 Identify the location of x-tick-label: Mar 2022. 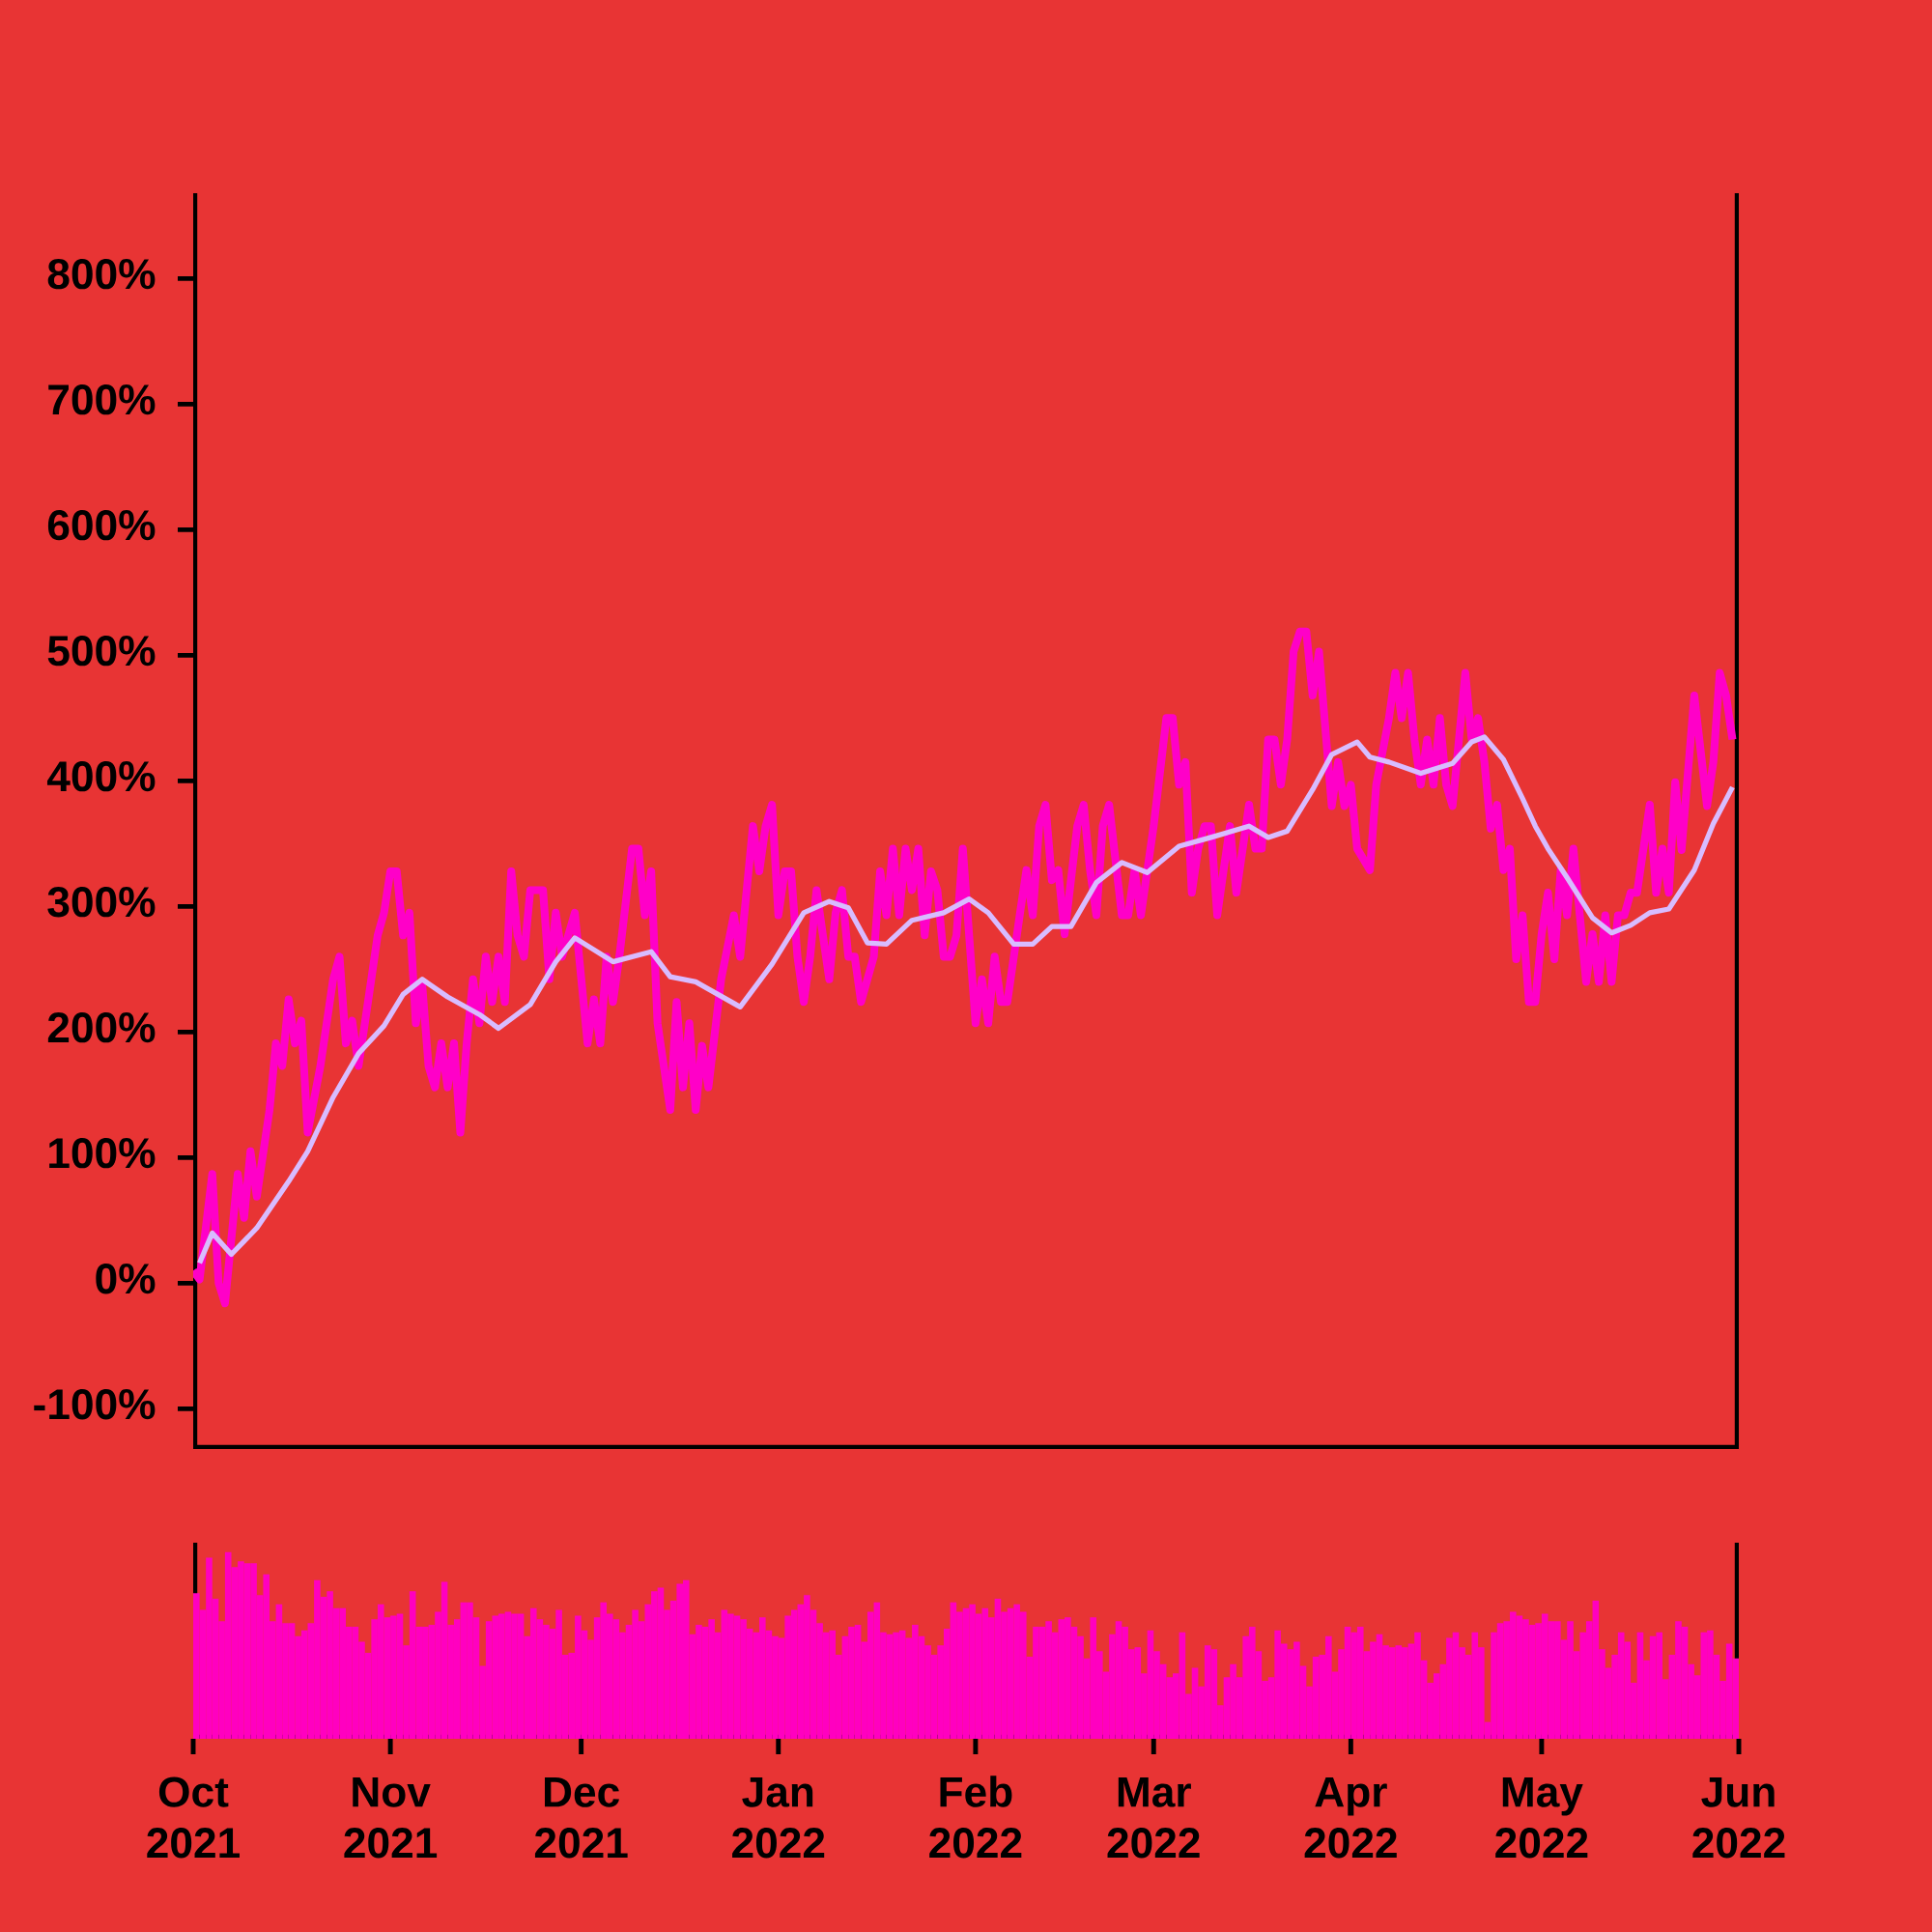
(1153, 1817).